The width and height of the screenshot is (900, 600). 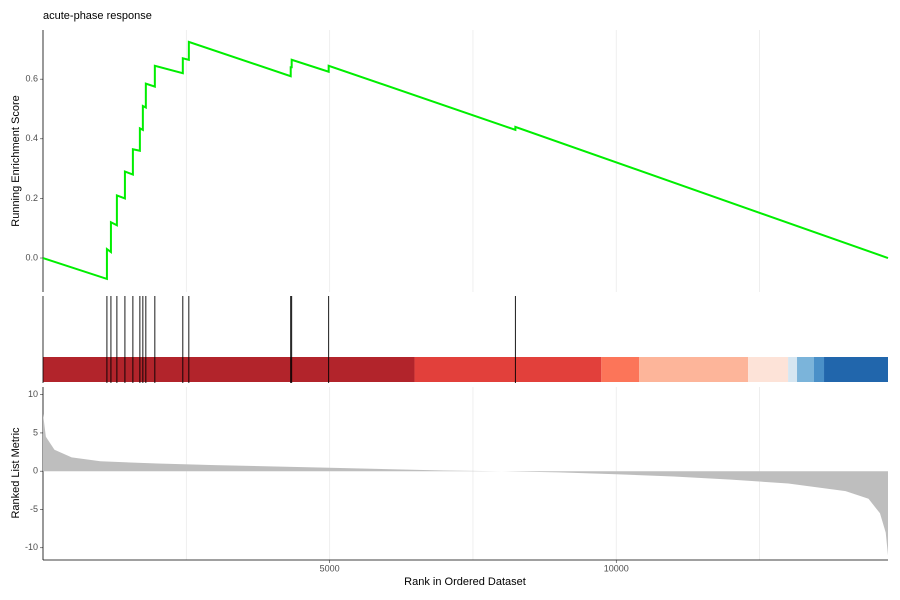 I want to click on x-tick-label: 10000, so click(x=616, y=568).